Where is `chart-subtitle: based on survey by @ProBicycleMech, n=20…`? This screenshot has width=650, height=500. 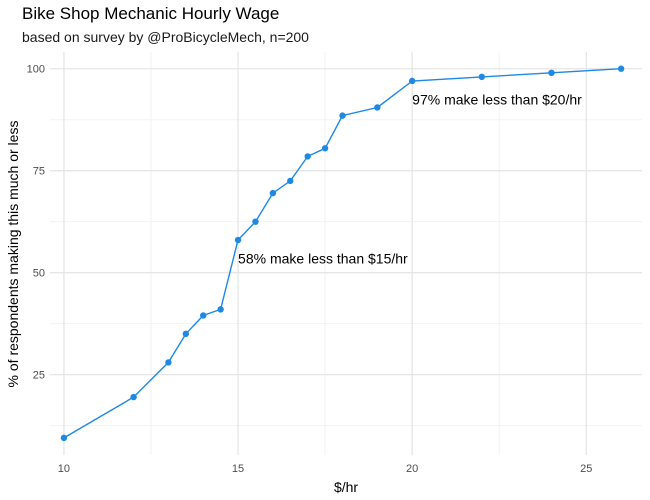 chart-subtitle: based on survey by @ProBicycleMech, n=20… is located at coordinates (165, 37).